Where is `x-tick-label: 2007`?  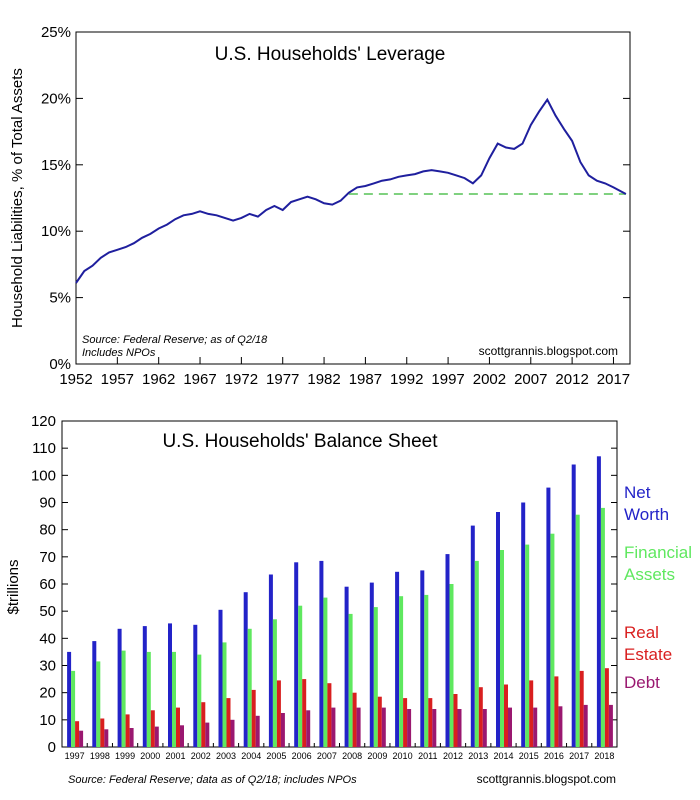 x-tick-label: 2007 is located at coordinates (530, 378).